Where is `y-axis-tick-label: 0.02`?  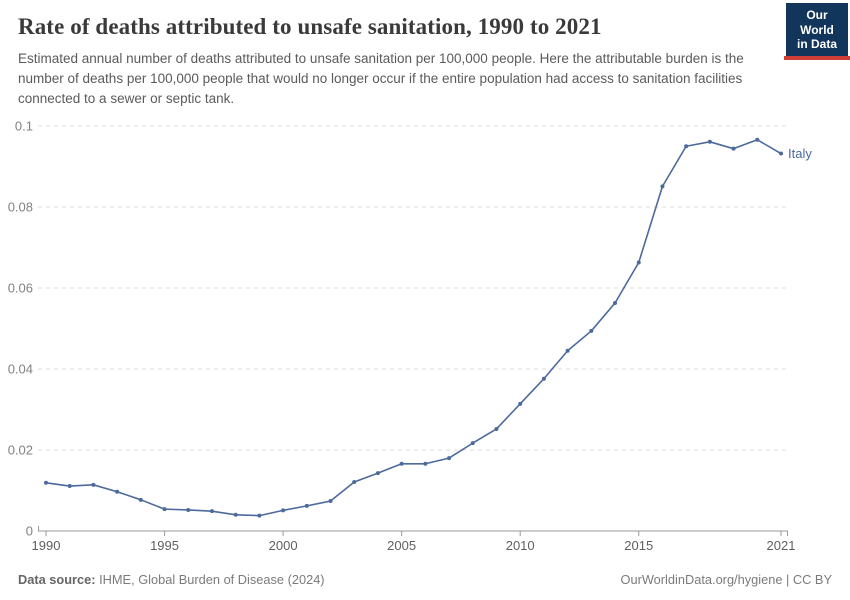
y-axis-tick-label: 0.02 is located at coordinates (20, 450).